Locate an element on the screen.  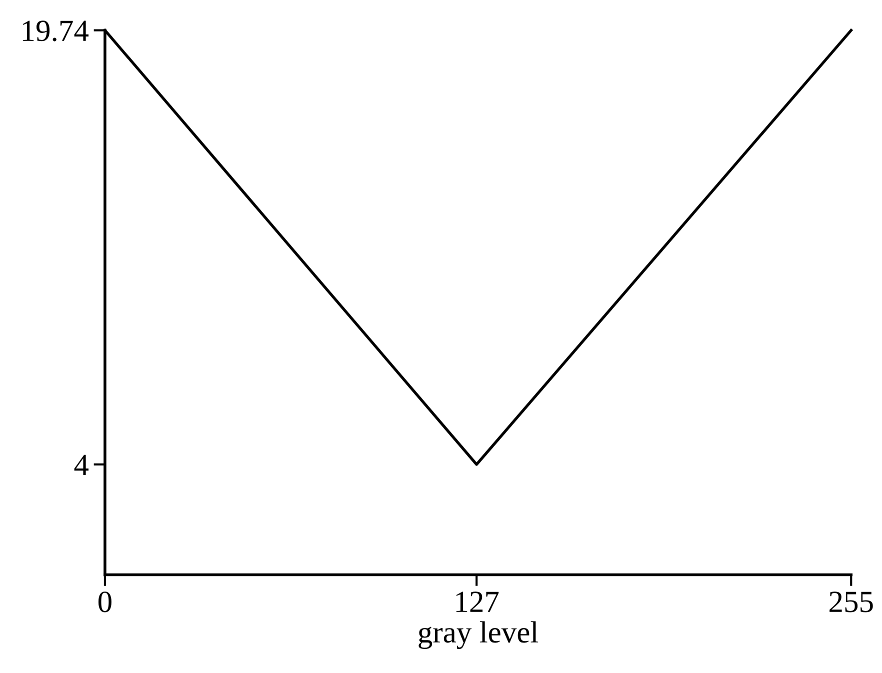
x-tick-label: 127 is located at coordinates (477, 602).